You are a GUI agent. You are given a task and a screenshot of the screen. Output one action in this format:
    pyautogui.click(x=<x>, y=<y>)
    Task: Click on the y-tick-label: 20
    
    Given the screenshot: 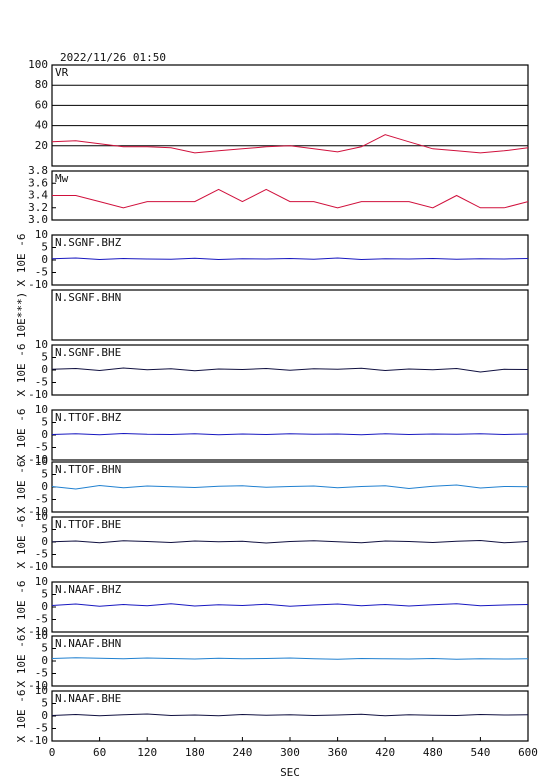 What is the action you would take?
    pyautogui.click(x=41, y=145)
    